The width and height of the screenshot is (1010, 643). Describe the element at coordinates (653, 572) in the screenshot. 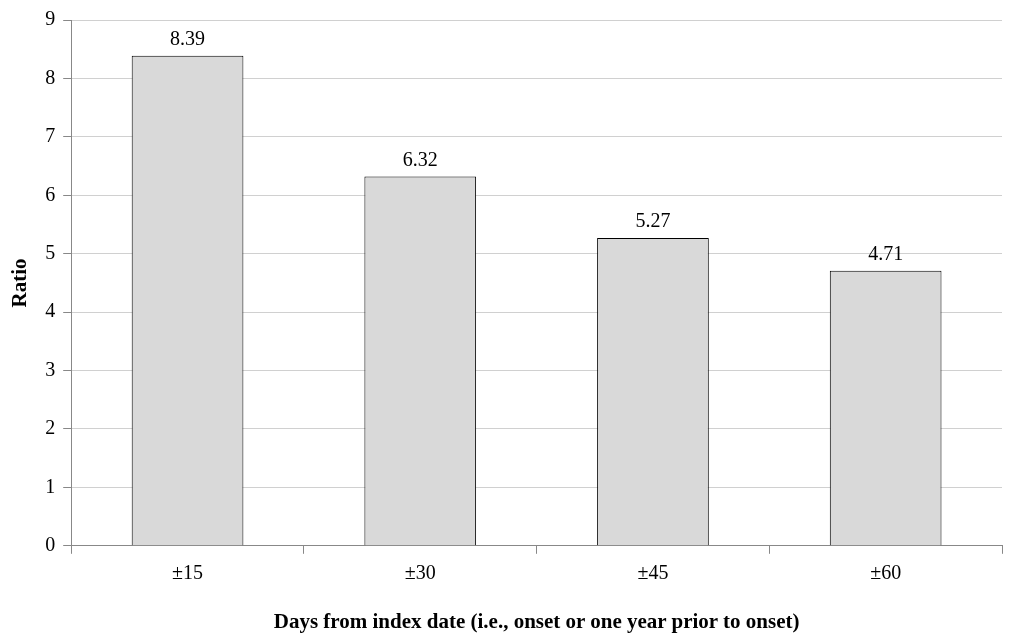

I see `x-tick-label: ±45` at that location.